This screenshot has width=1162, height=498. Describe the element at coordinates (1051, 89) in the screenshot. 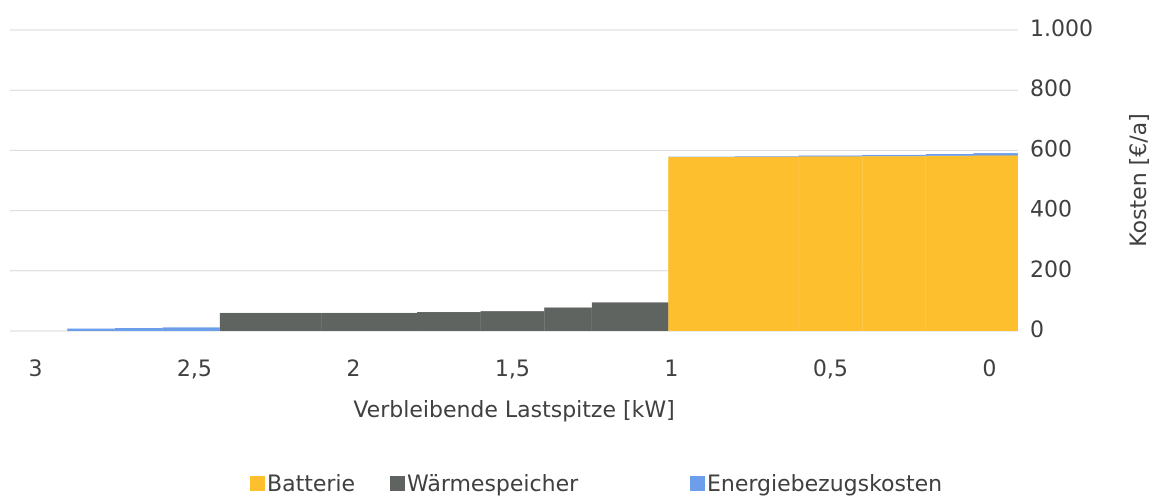

I see `y-tick-label: 800` at that location.